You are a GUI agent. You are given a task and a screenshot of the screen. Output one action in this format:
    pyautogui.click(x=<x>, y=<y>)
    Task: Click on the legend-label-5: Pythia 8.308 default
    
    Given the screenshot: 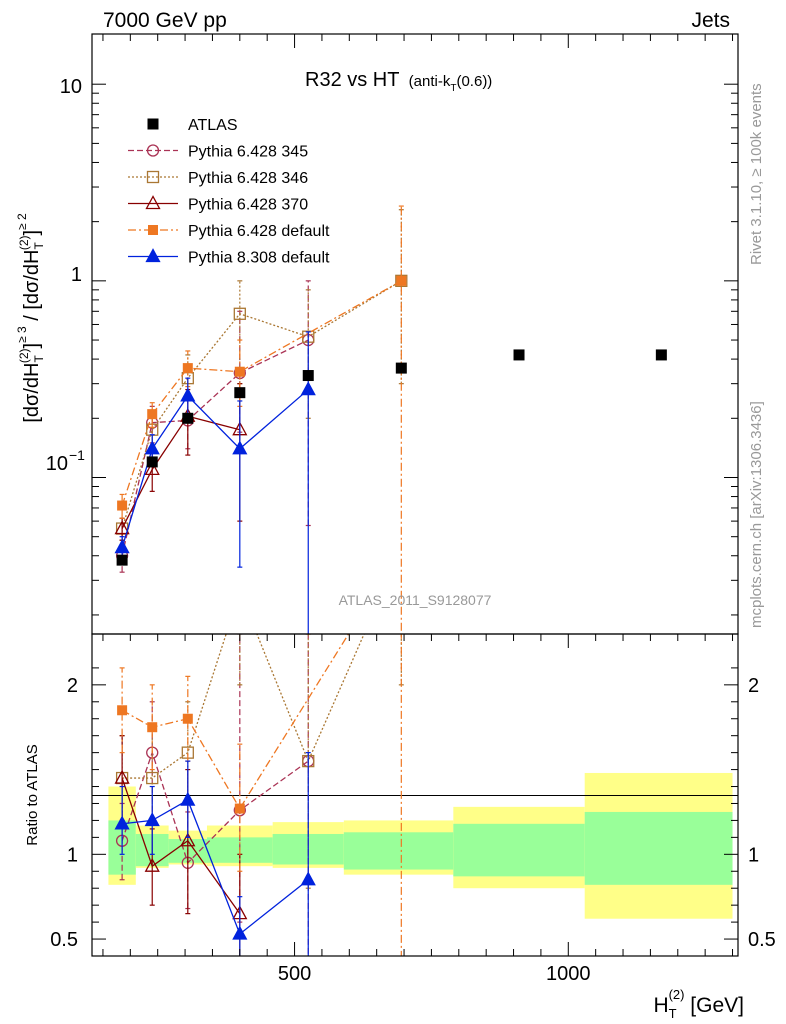 What is the action you would take?
    pyautogui.click(x=259, y=258)
    